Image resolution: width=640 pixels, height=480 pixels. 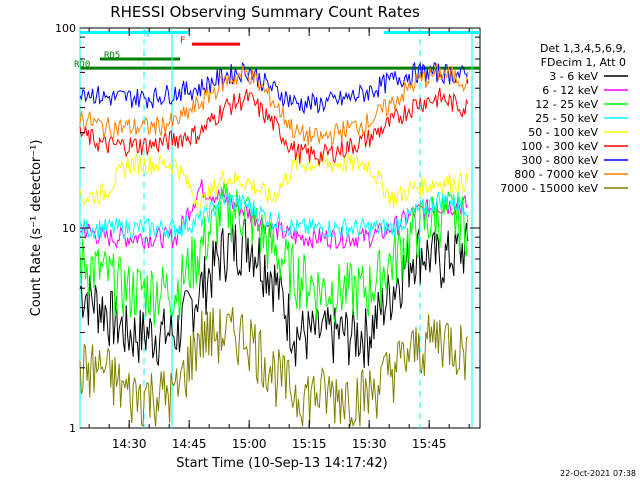 I want to click on legend-header-line-2: FDecim 1, Att 0, so click(x=583, y=62).